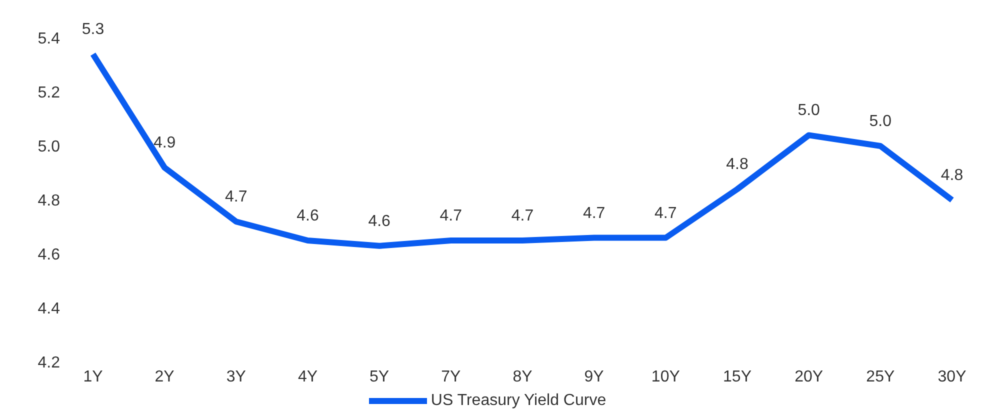  What do you see at coordinates (49, 93) in the screenshot?
I see `y-tick-label: 5.2` at bounding box center [49, 93].